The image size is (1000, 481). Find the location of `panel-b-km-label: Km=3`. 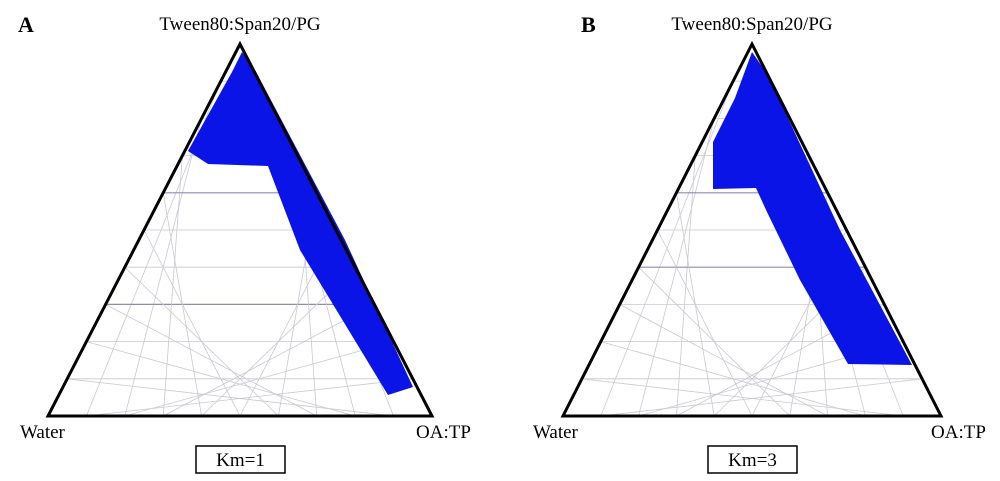

panel-b-km-label: Km=3 is located at coordinates (752, 460).